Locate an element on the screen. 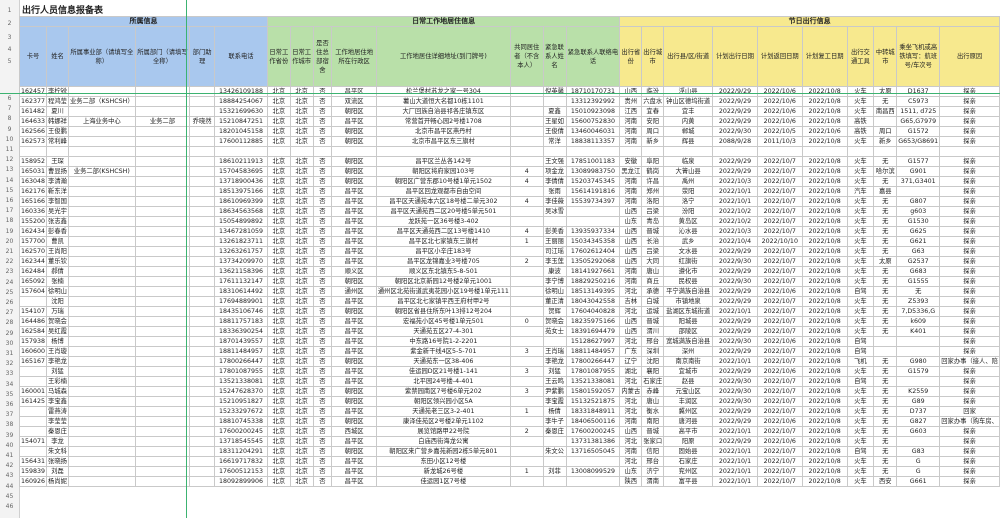 This screenshot has height=518, width=1000. table-cell: 临汾 is located at coordinates (653, 91).